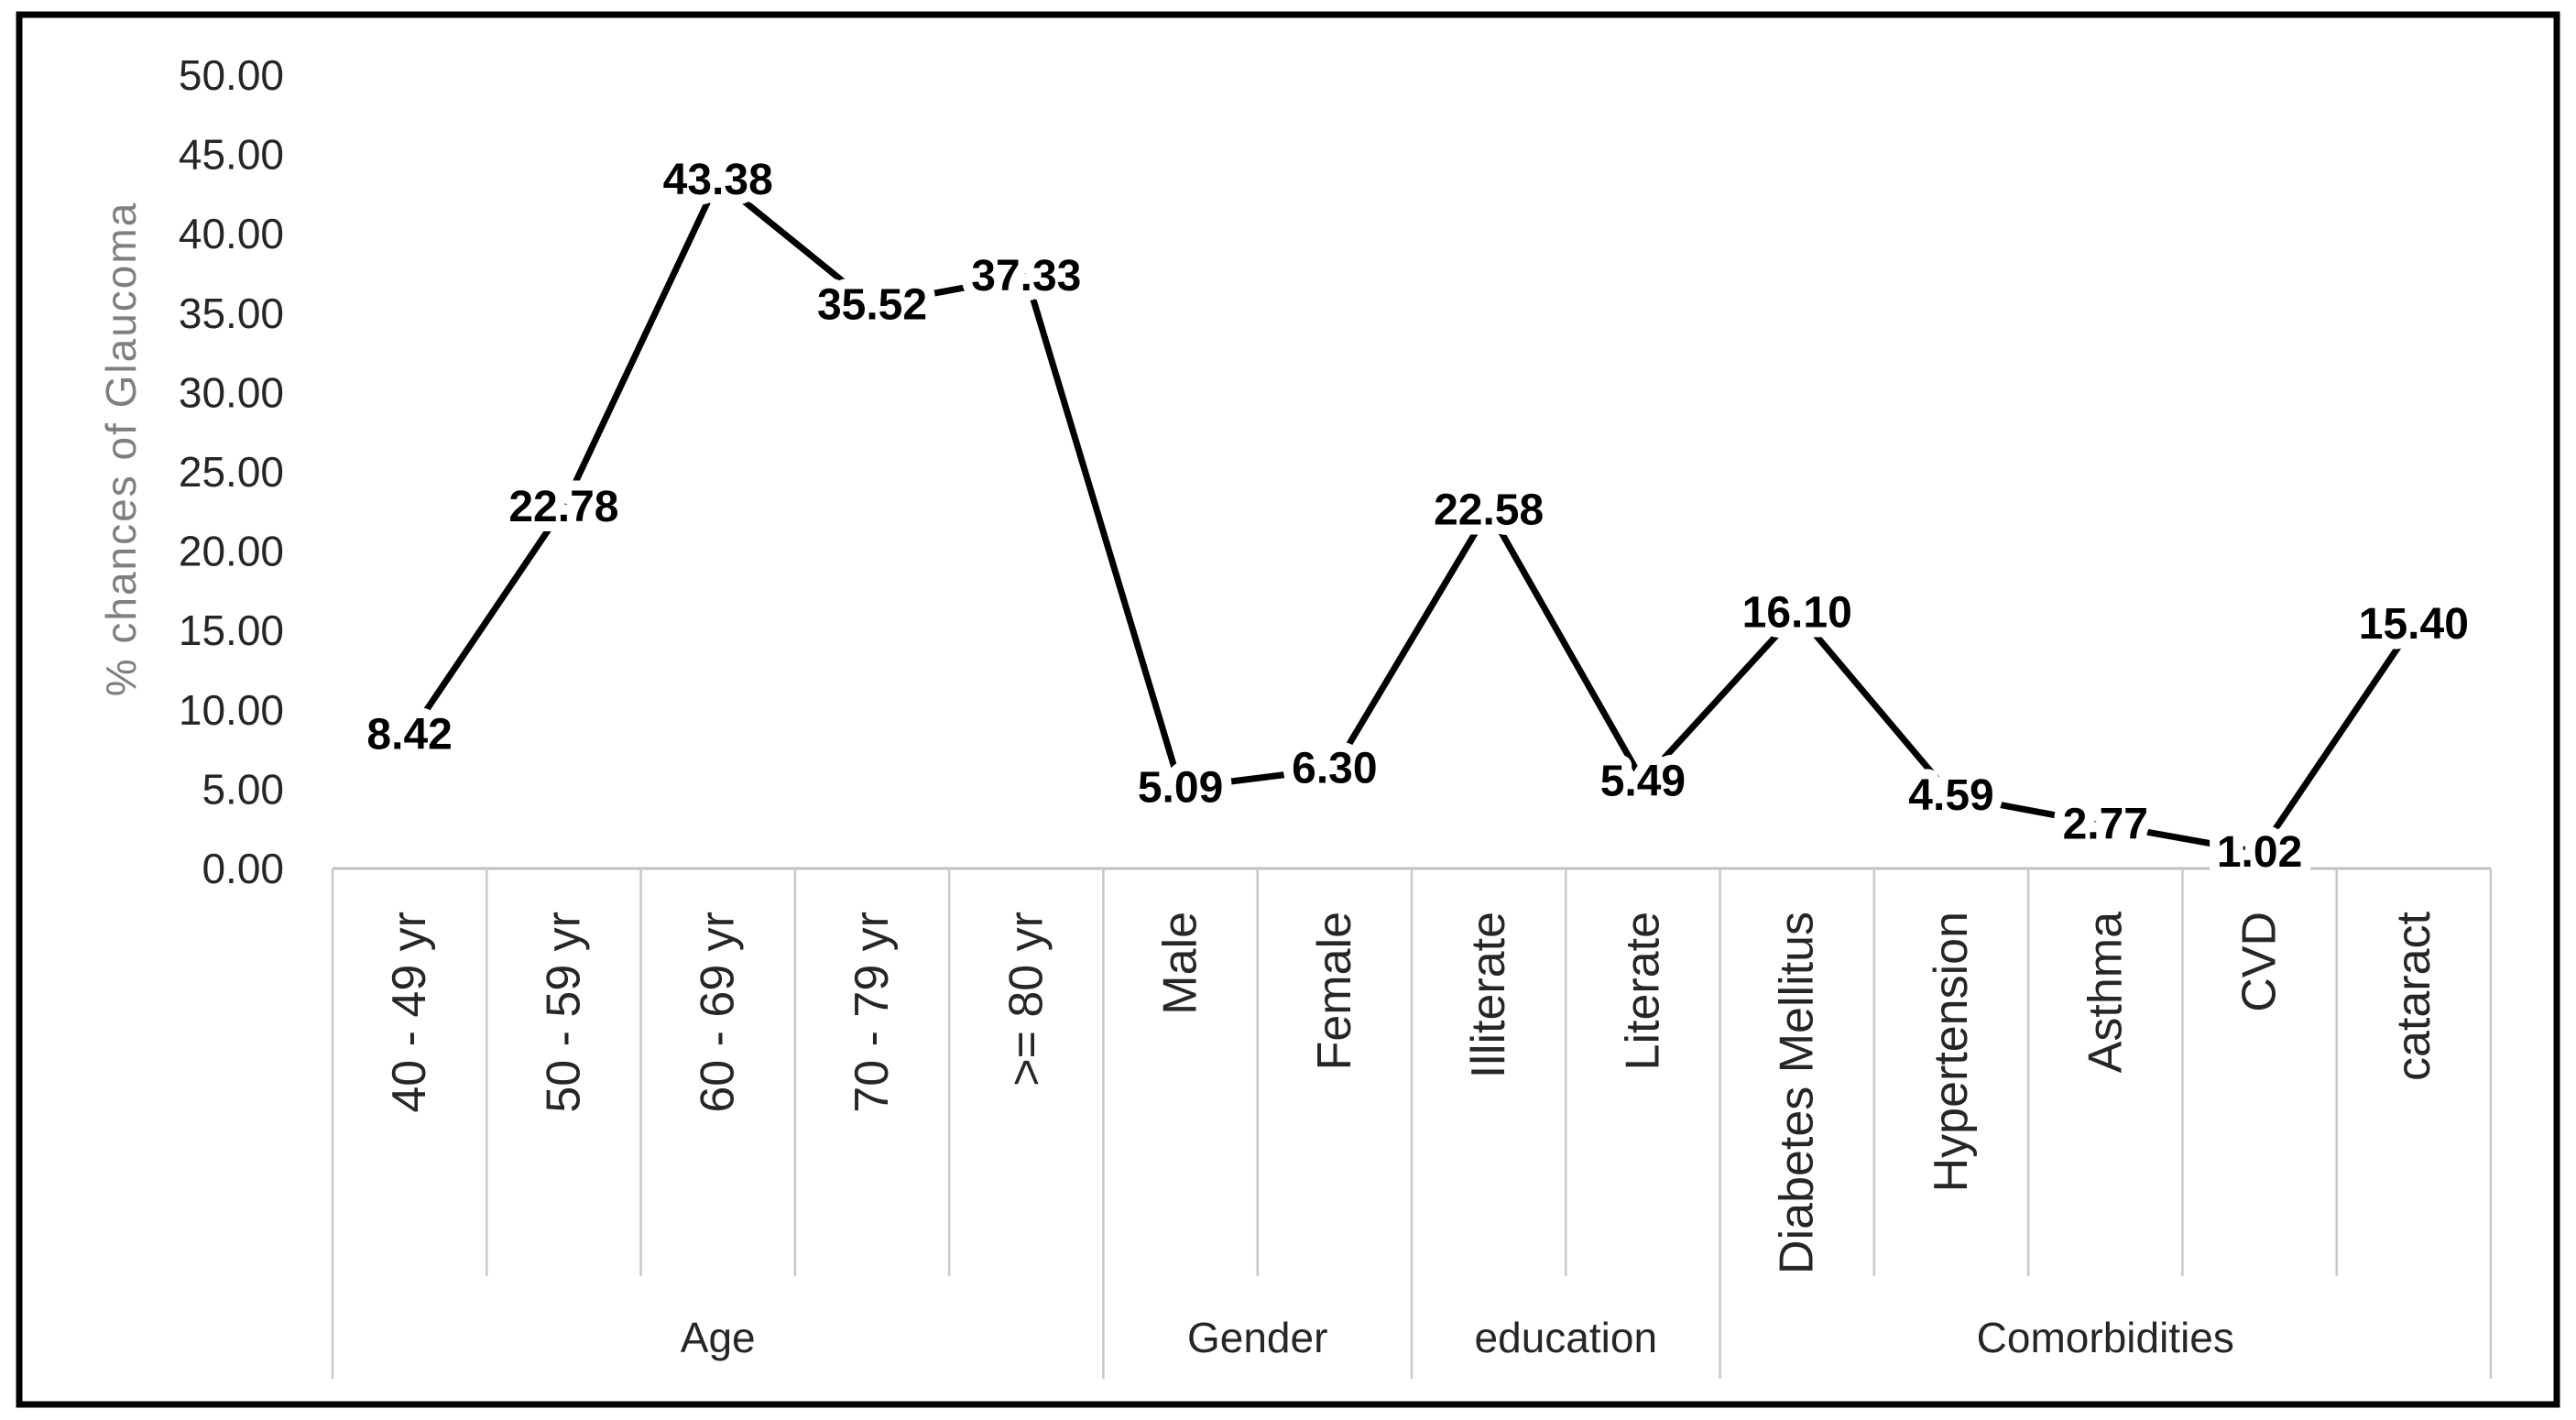 Image resolution: width=2576 pixels, height=1420 pixels. What do you see at coordinates (873, 1012) in the screenshot?
I see `category-label-3: 70 - 79 yr` at bounding box center [873, 1012].